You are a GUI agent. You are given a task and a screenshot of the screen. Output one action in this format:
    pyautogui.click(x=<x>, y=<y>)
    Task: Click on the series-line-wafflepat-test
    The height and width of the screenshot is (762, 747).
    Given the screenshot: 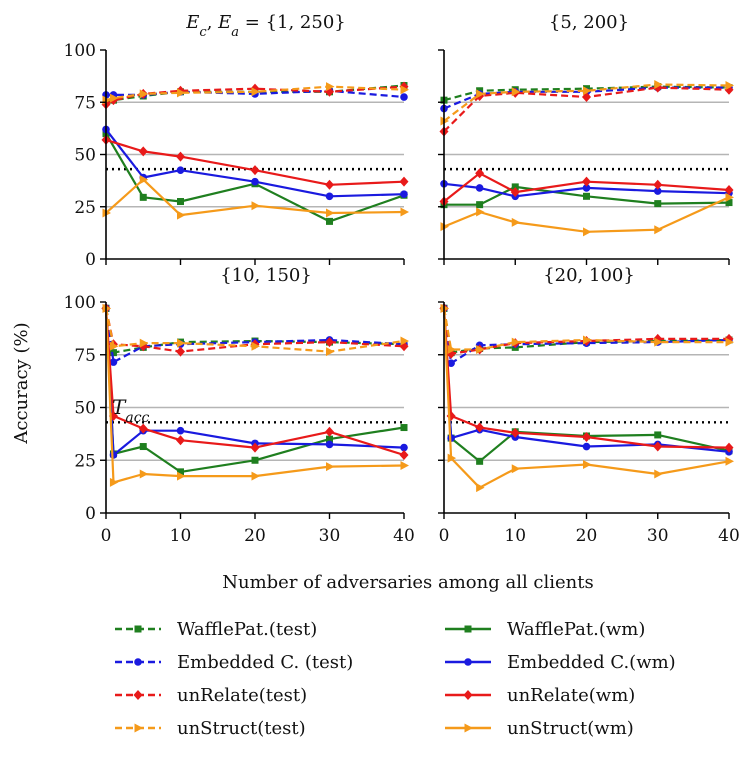 What is the action you would take?
    pyautogui.click(x=586, y=93)
    